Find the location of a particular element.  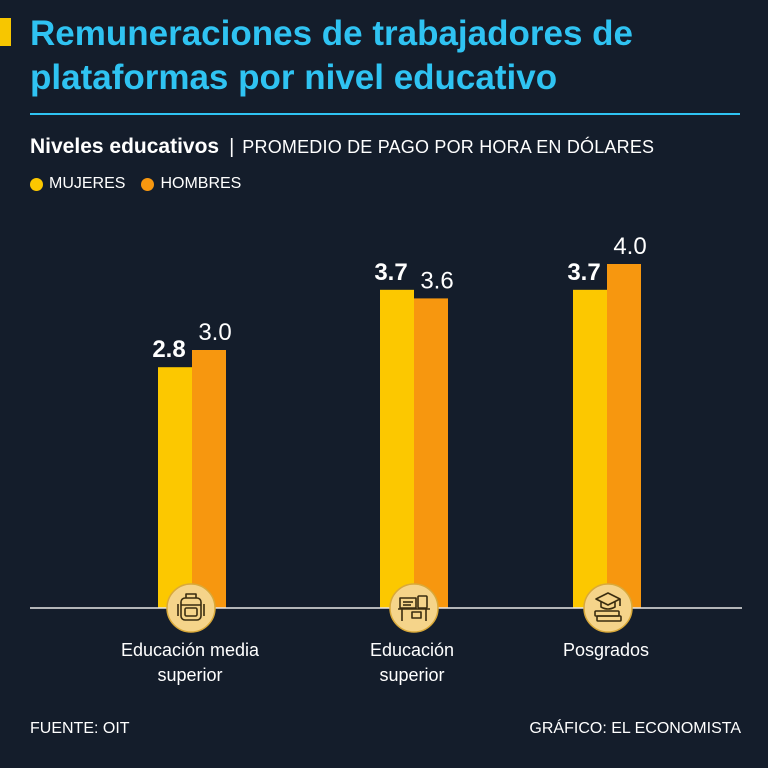

backpack-icon is located at coordinates (191, 608).